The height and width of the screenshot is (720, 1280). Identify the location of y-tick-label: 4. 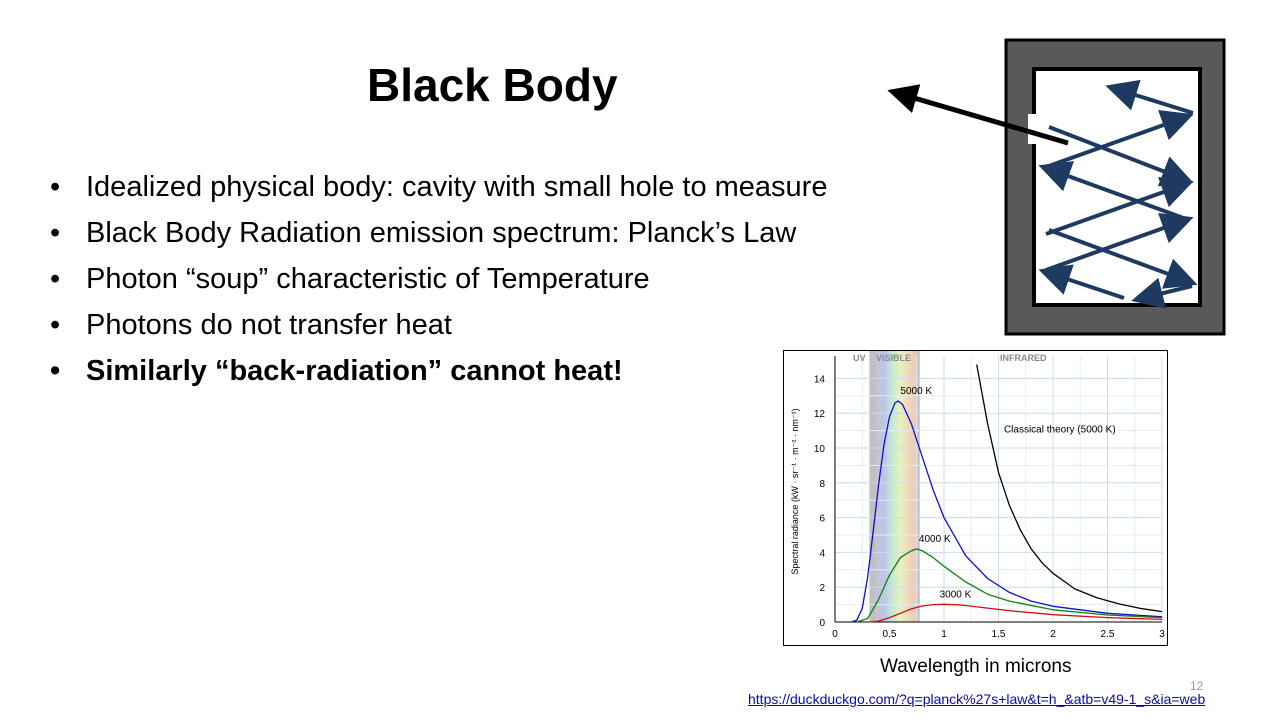
(822, 553).